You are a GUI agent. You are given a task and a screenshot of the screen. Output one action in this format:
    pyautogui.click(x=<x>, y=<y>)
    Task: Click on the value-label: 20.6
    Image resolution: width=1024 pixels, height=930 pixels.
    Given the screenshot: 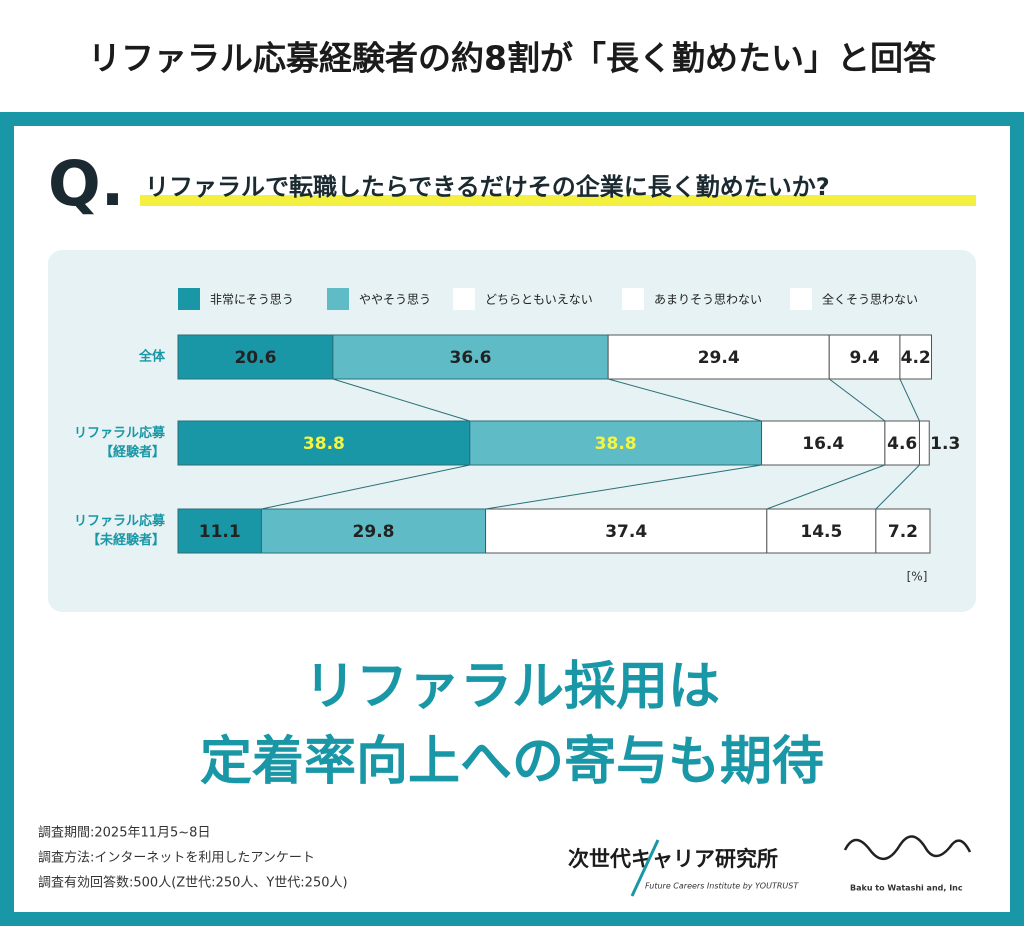 What is the action you would take?
    pyautogui.click(x=255, y=358)
    